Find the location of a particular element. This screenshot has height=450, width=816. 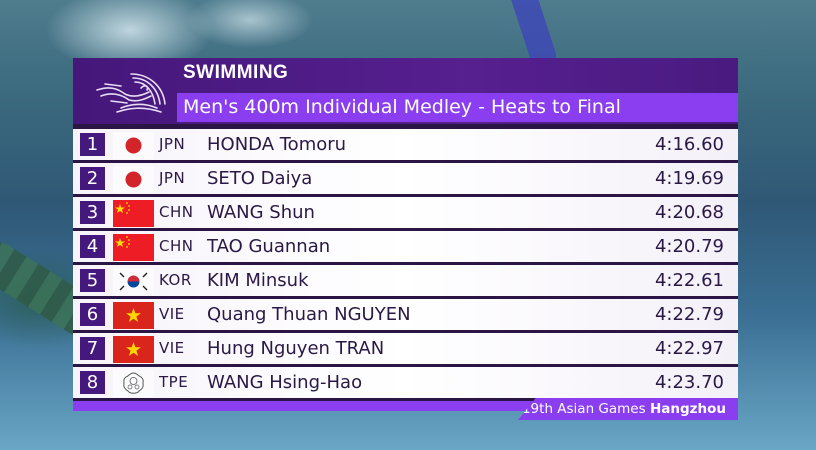

rank-badge: 6 is located at coordinates (92, 314).